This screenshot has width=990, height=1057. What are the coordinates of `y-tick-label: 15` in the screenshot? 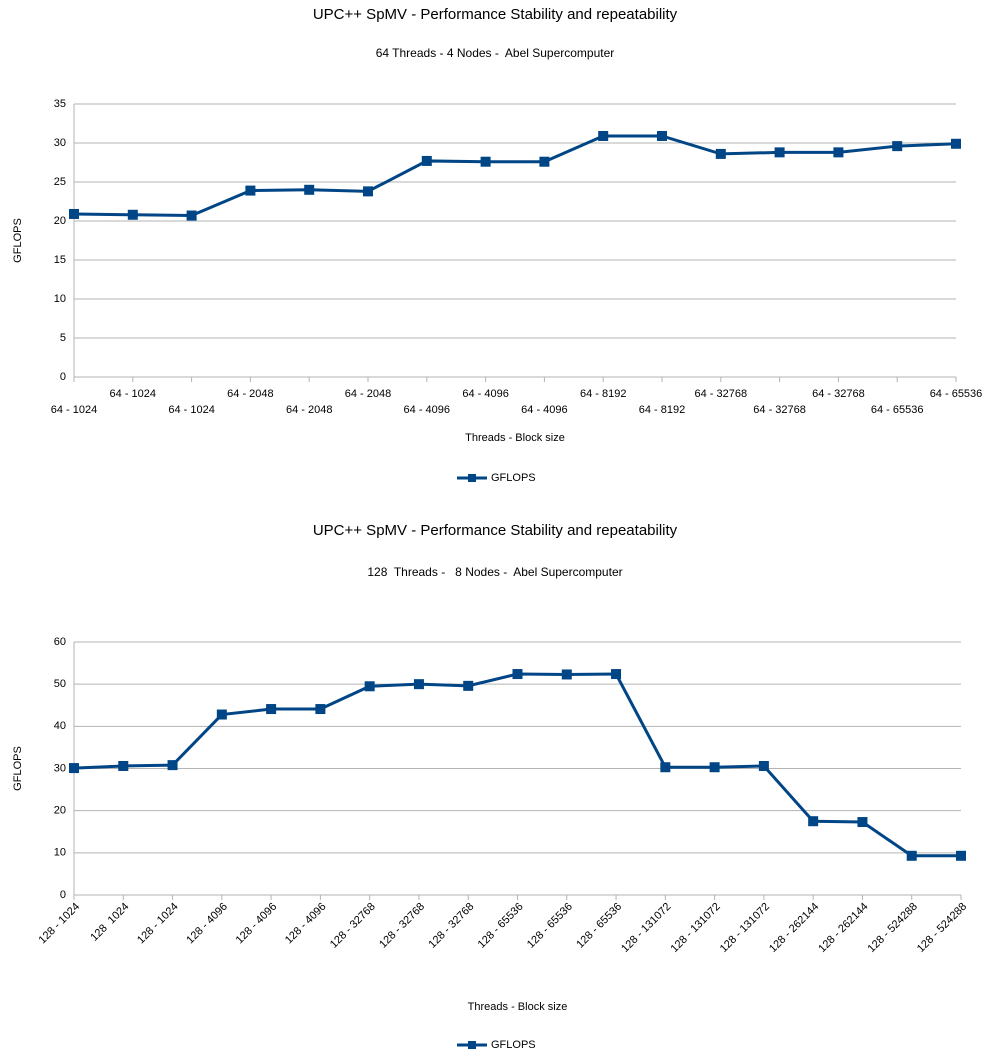 It's located at (60, 260).